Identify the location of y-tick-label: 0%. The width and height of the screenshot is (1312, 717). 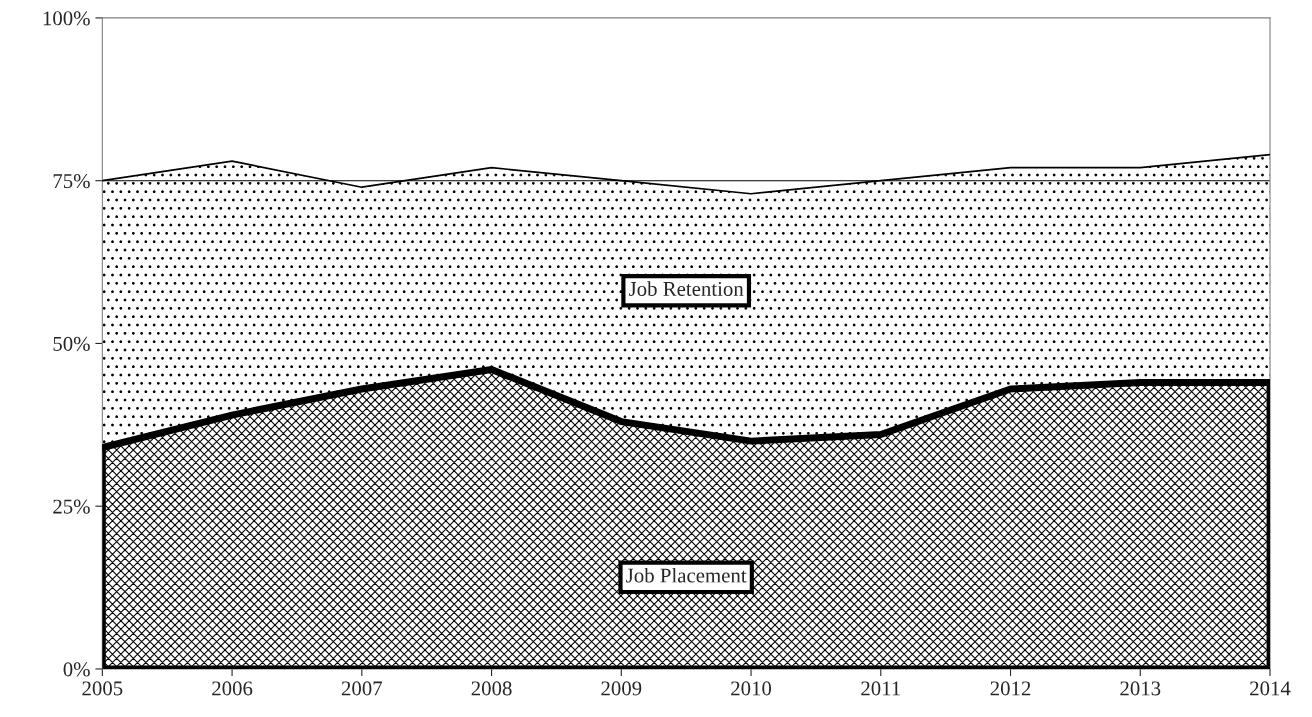
(76, 669).